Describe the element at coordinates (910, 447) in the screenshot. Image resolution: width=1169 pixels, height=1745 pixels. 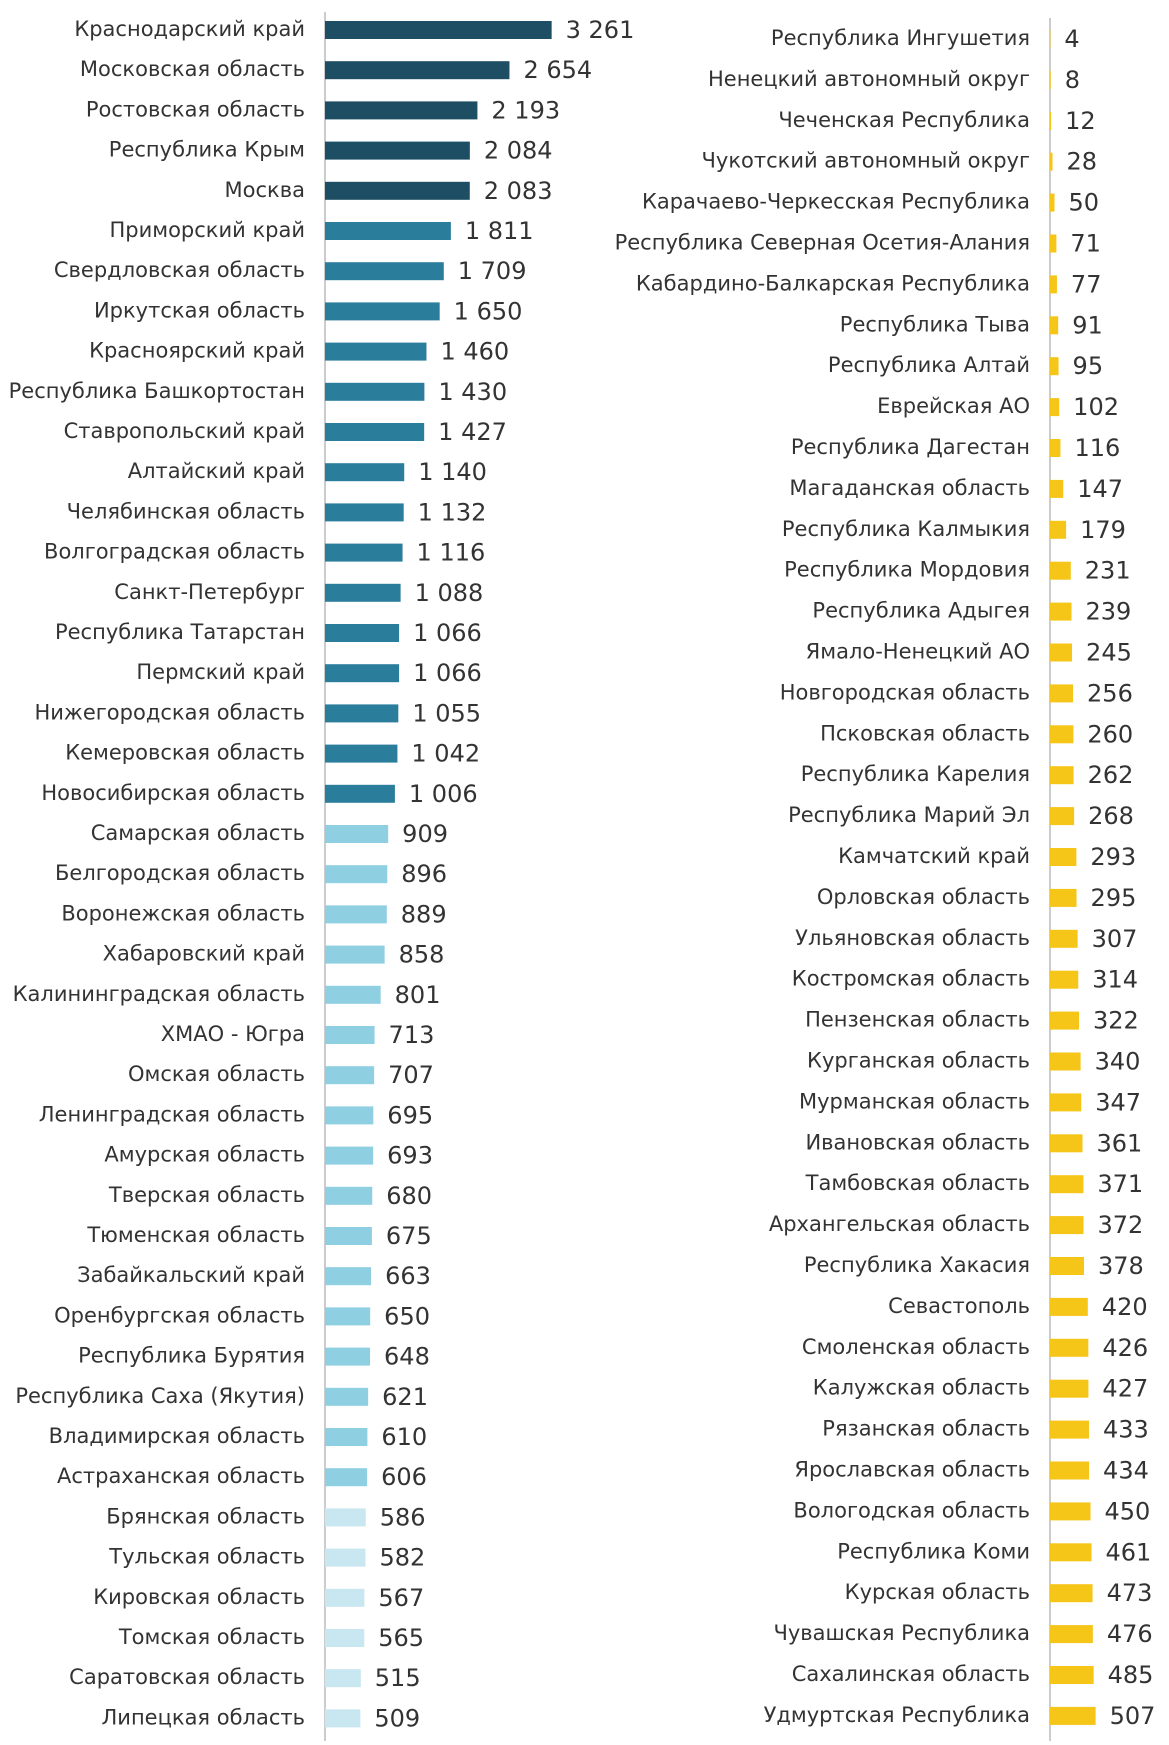
I see `category-label: Республика Дагестан` at that location.